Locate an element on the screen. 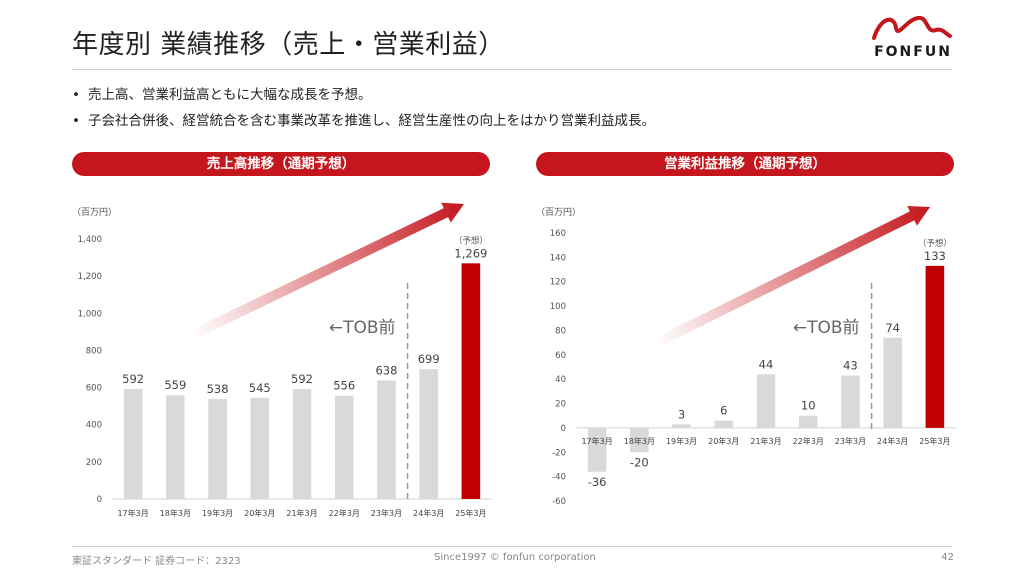 This screenshot has height=576, width=1024. y-tick-label: 200 is located at coordinates (94, 463).